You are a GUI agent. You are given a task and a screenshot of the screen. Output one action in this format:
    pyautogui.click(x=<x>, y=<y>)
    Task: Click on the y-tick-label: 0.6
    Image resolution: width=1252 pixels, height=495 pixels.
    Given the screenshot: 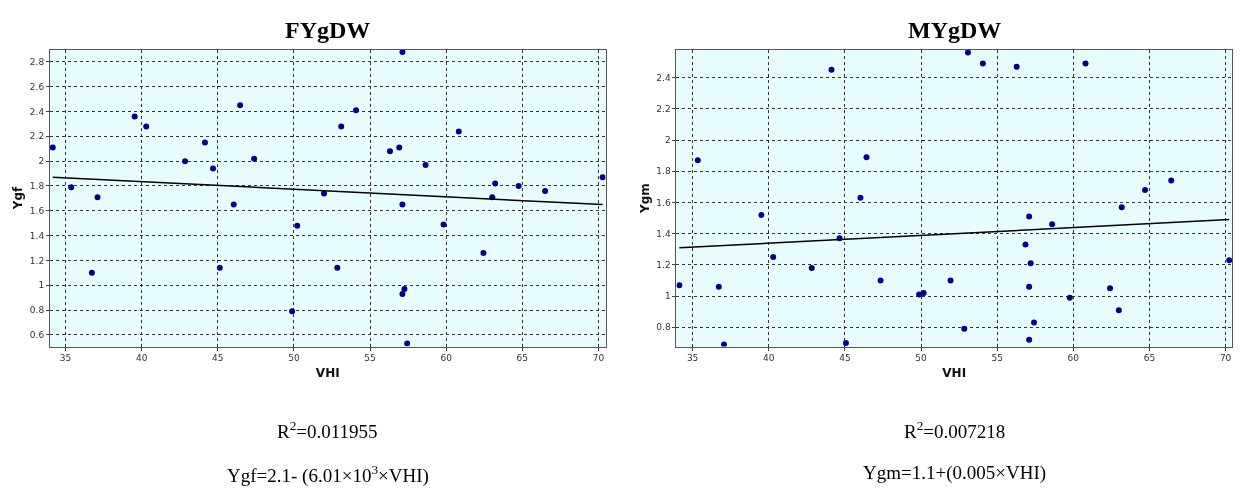 What is the action you would take?
    pyautogui.click(x=37, y=334)
    